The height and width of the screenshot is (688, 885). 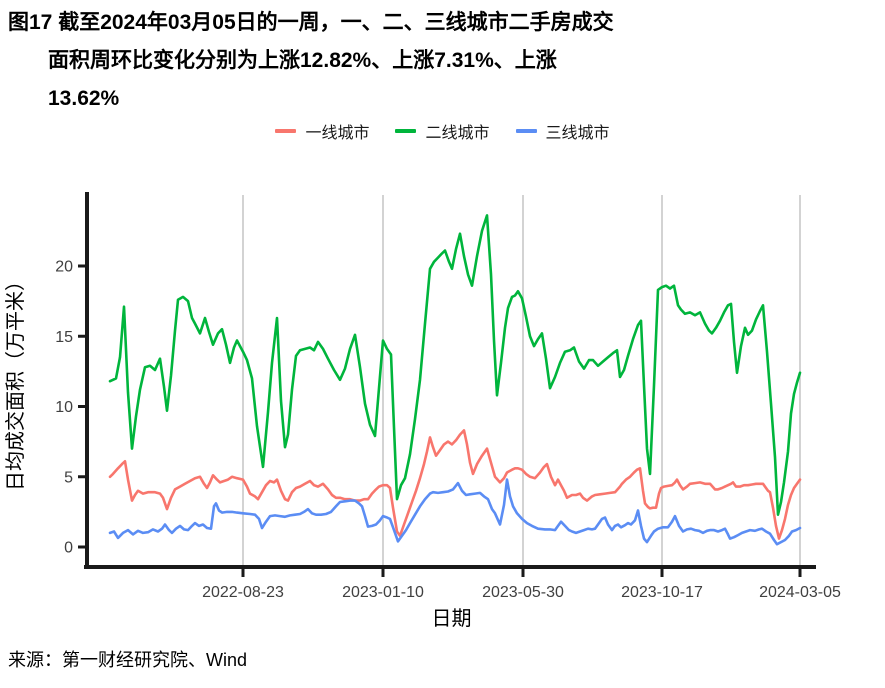 What do you see at coordinates (128, 660) in the screenshot?
I see `source-note: 来源：第一财经研究院、Wind` at bounding box center [128, 660].